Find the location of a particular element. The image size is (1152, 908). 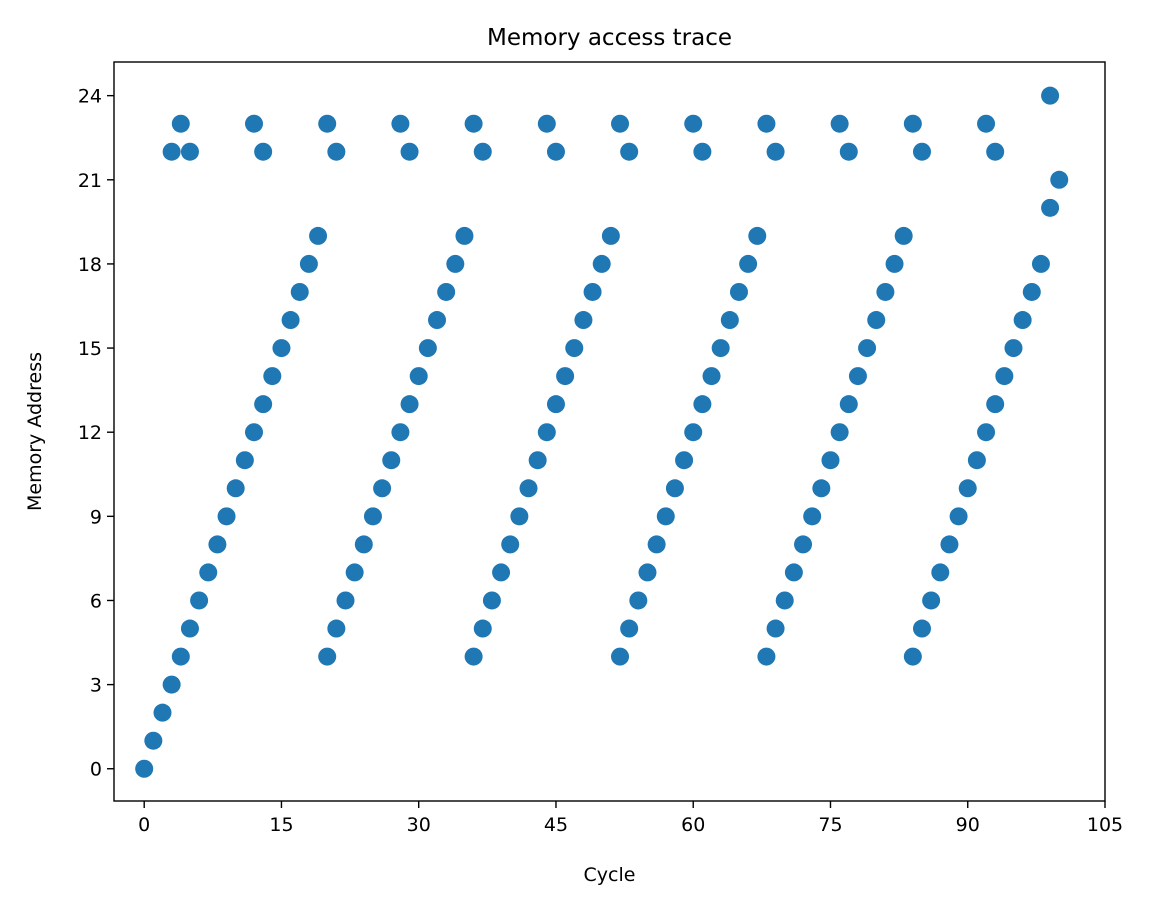

y-tick-label: 9 is located at coordinates (96, 517).